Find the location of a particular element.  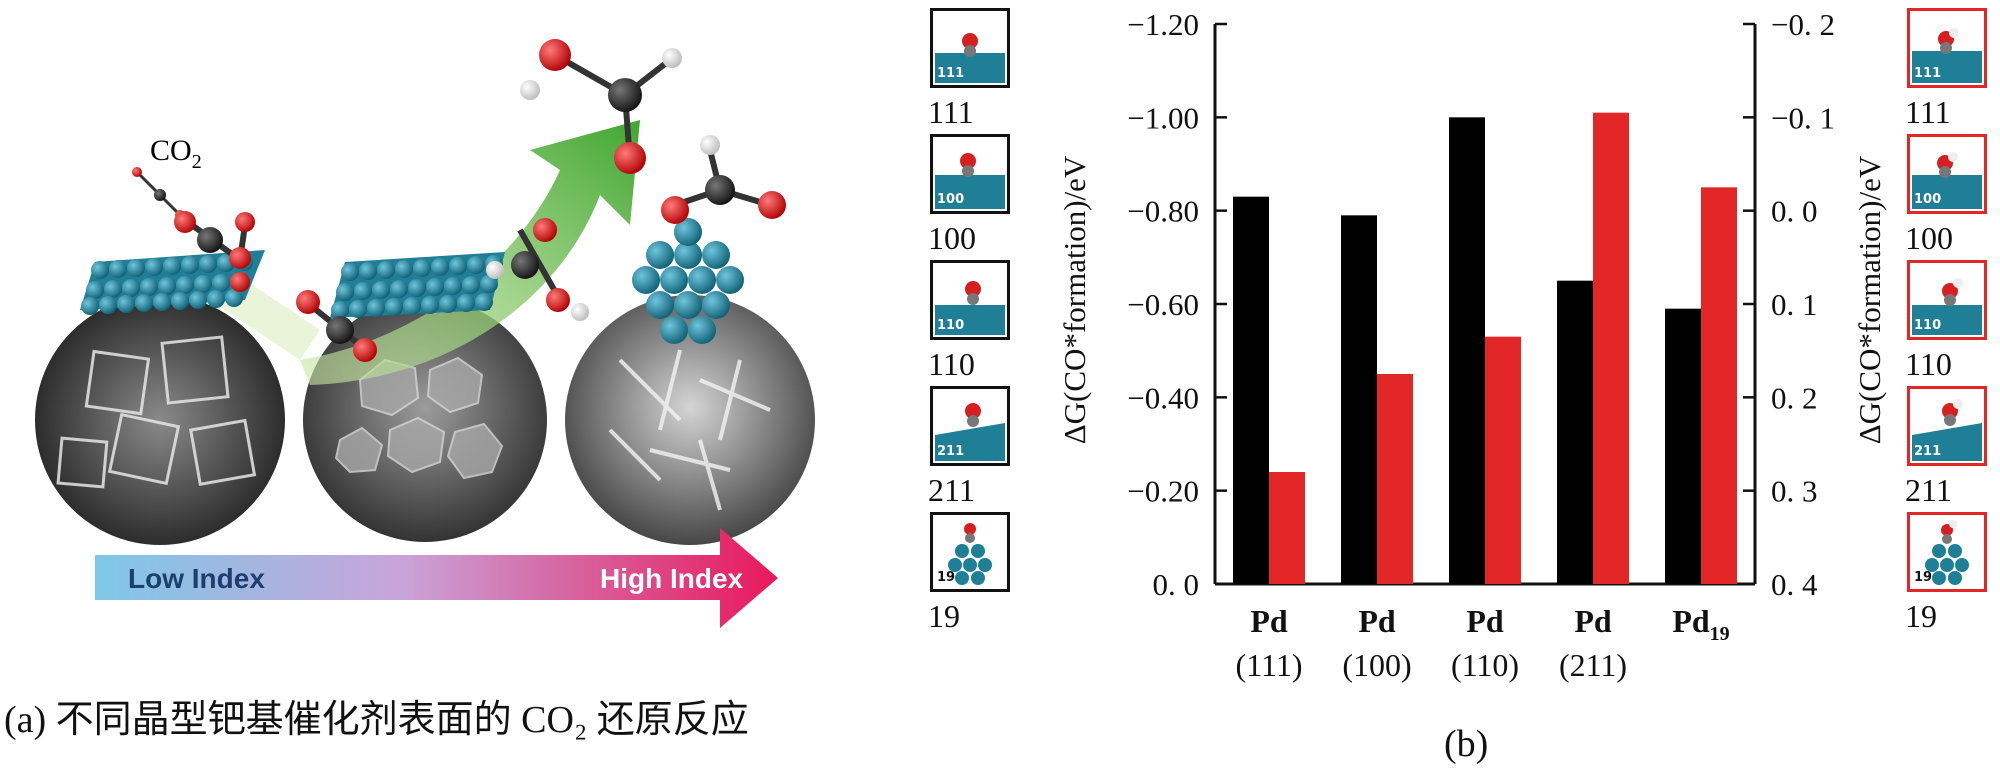

thumbnail-111-left: 111 111 is located at coordinates (974, 71).